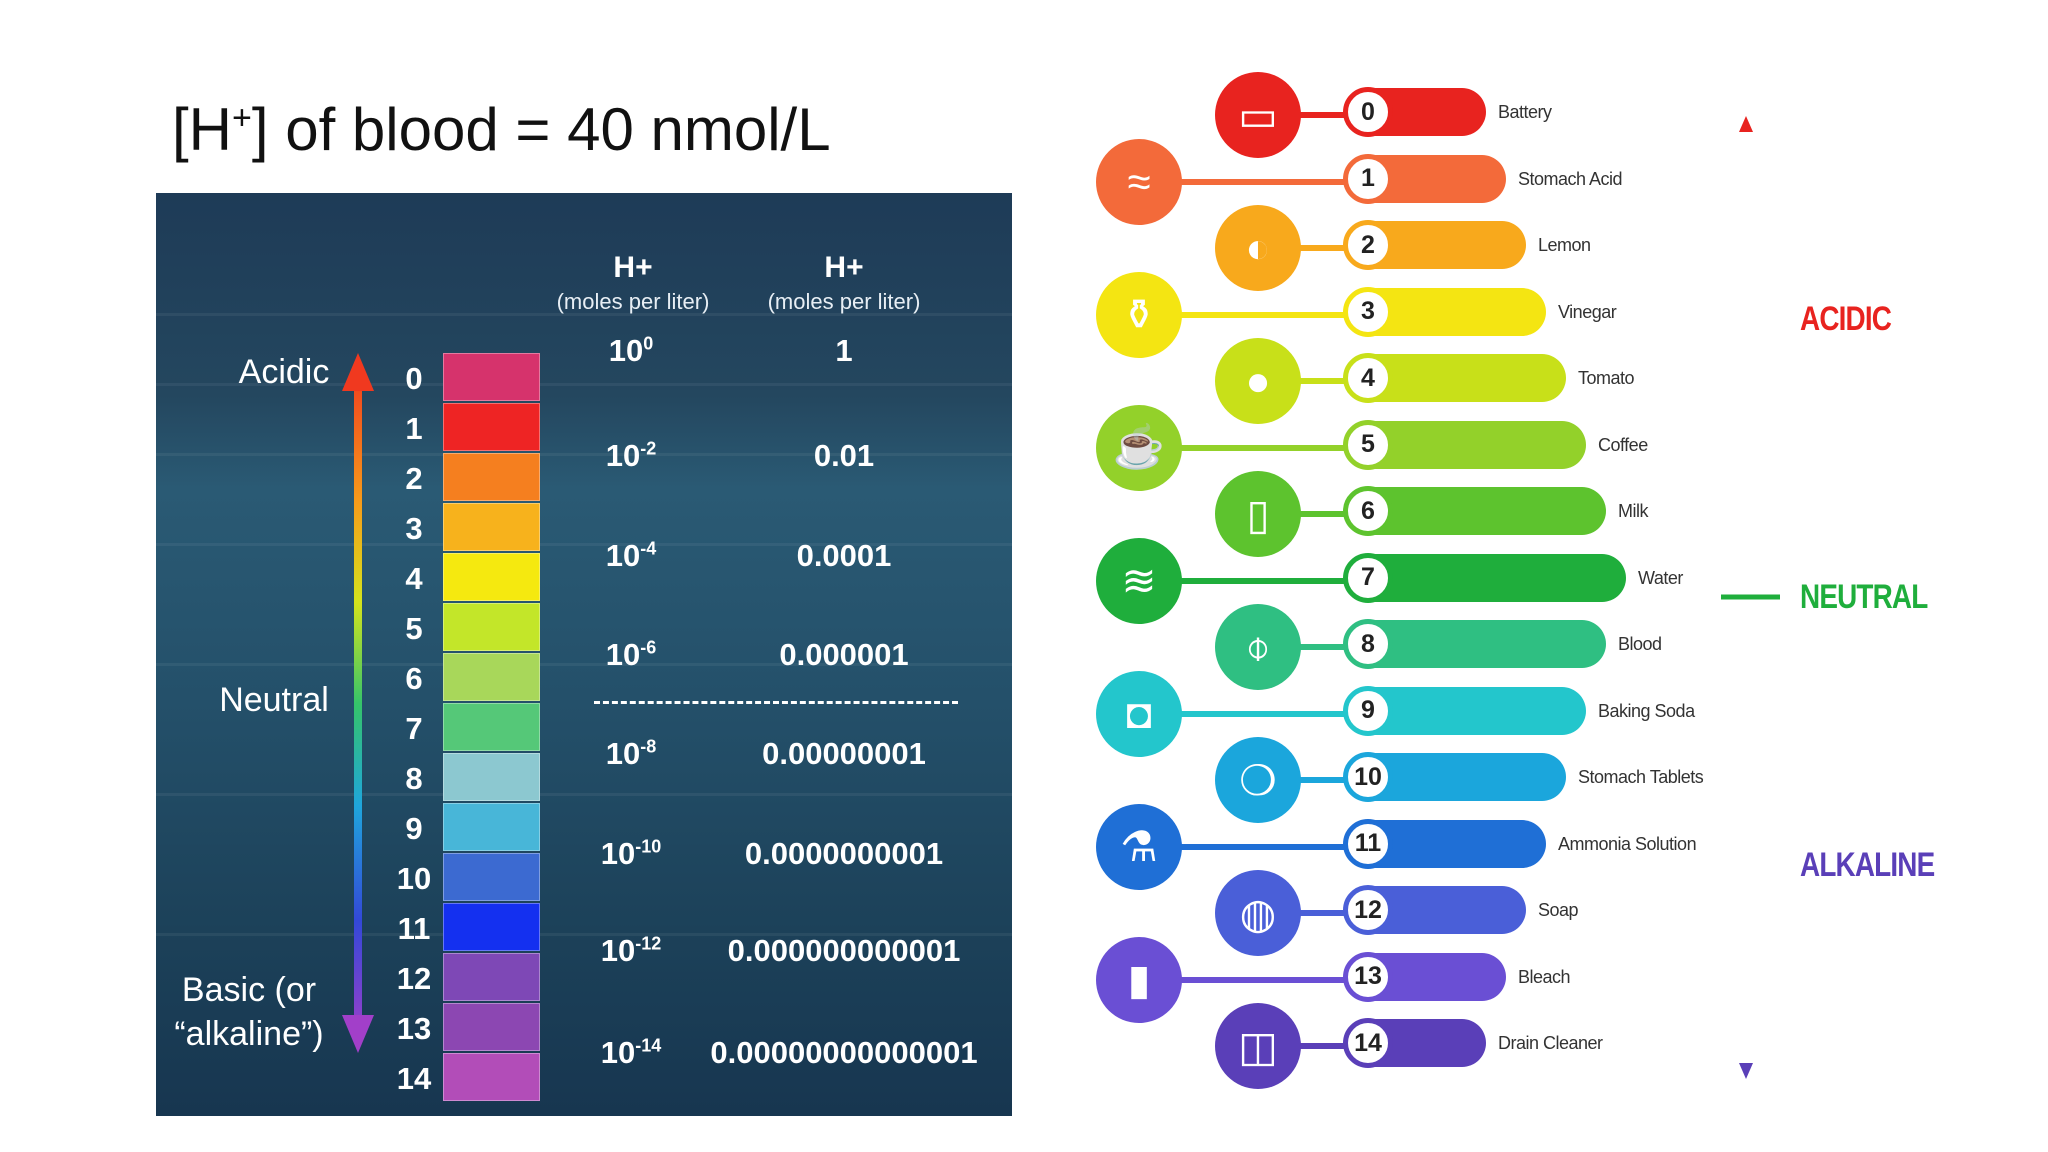  Describe the element at coordinates (414, 928) in the screenshot. I see `ph-number: 11` at that location.